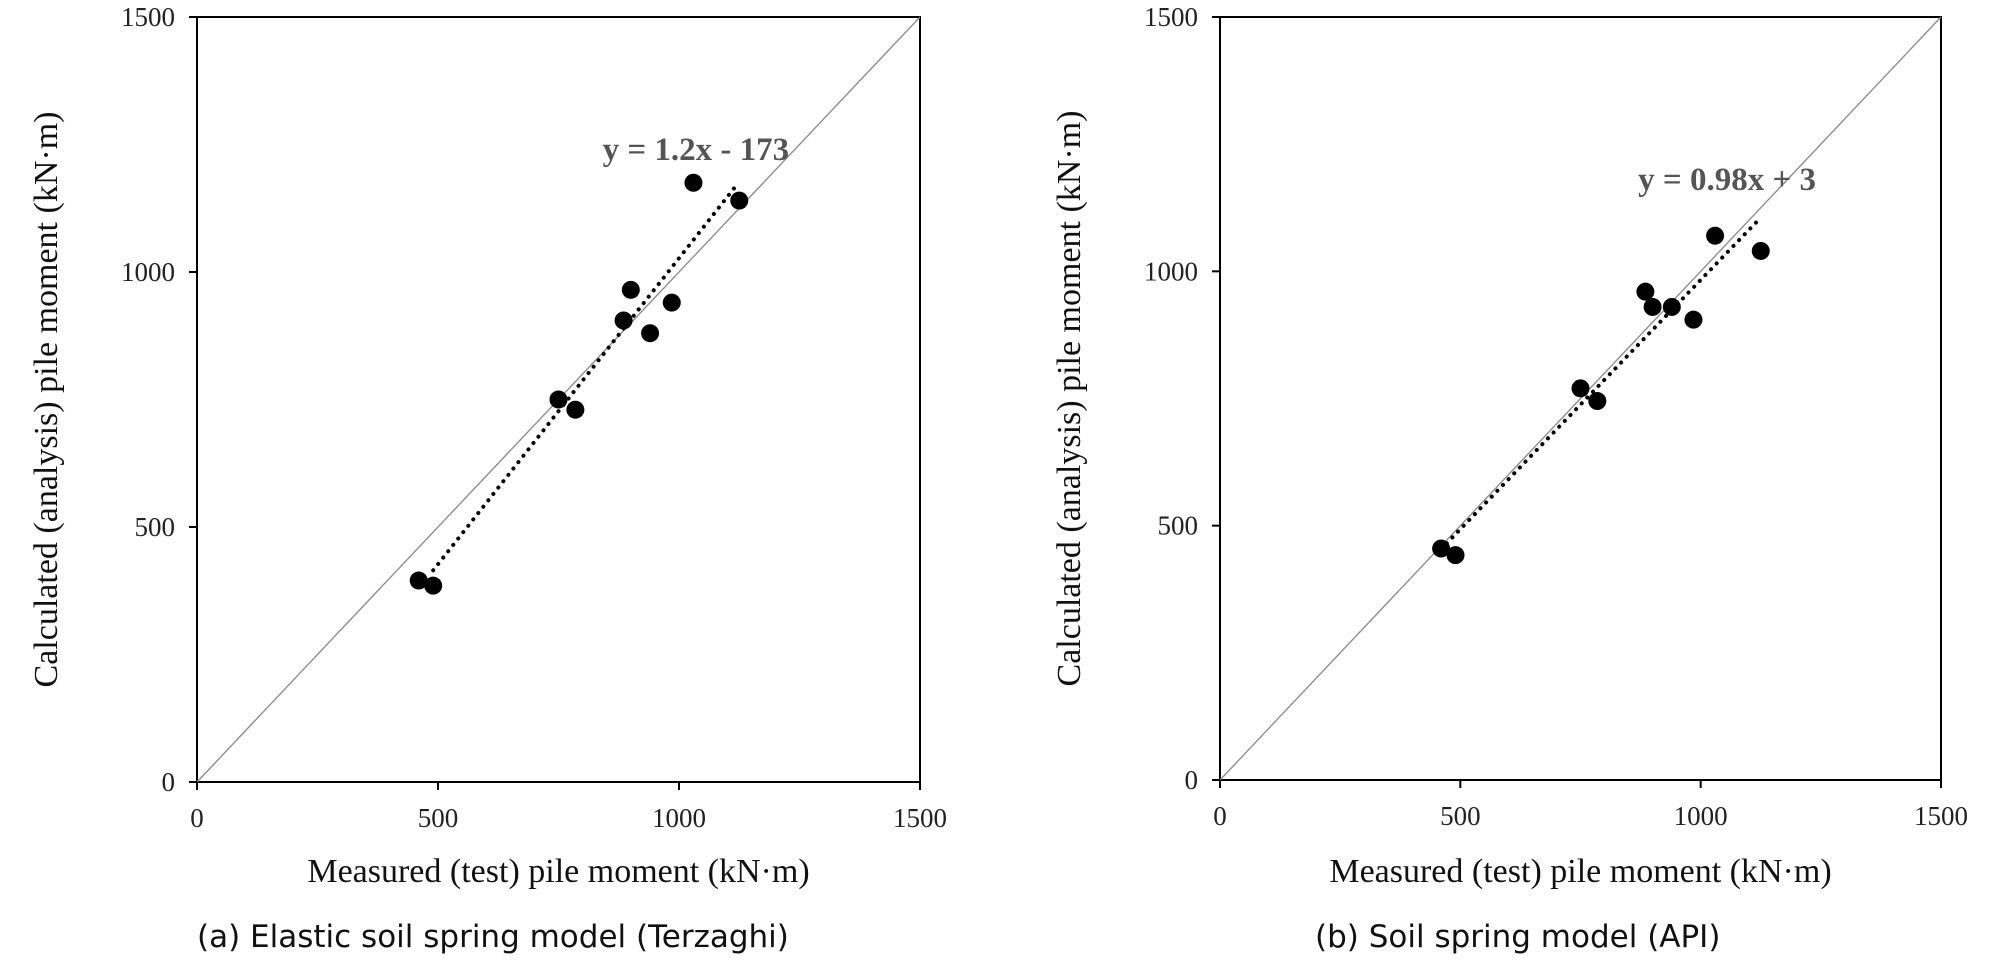 The width and height of the screenshot is (2008, 961). I want to click on trendline-equation: y = 0.98x + 3, so click(1727, 180).